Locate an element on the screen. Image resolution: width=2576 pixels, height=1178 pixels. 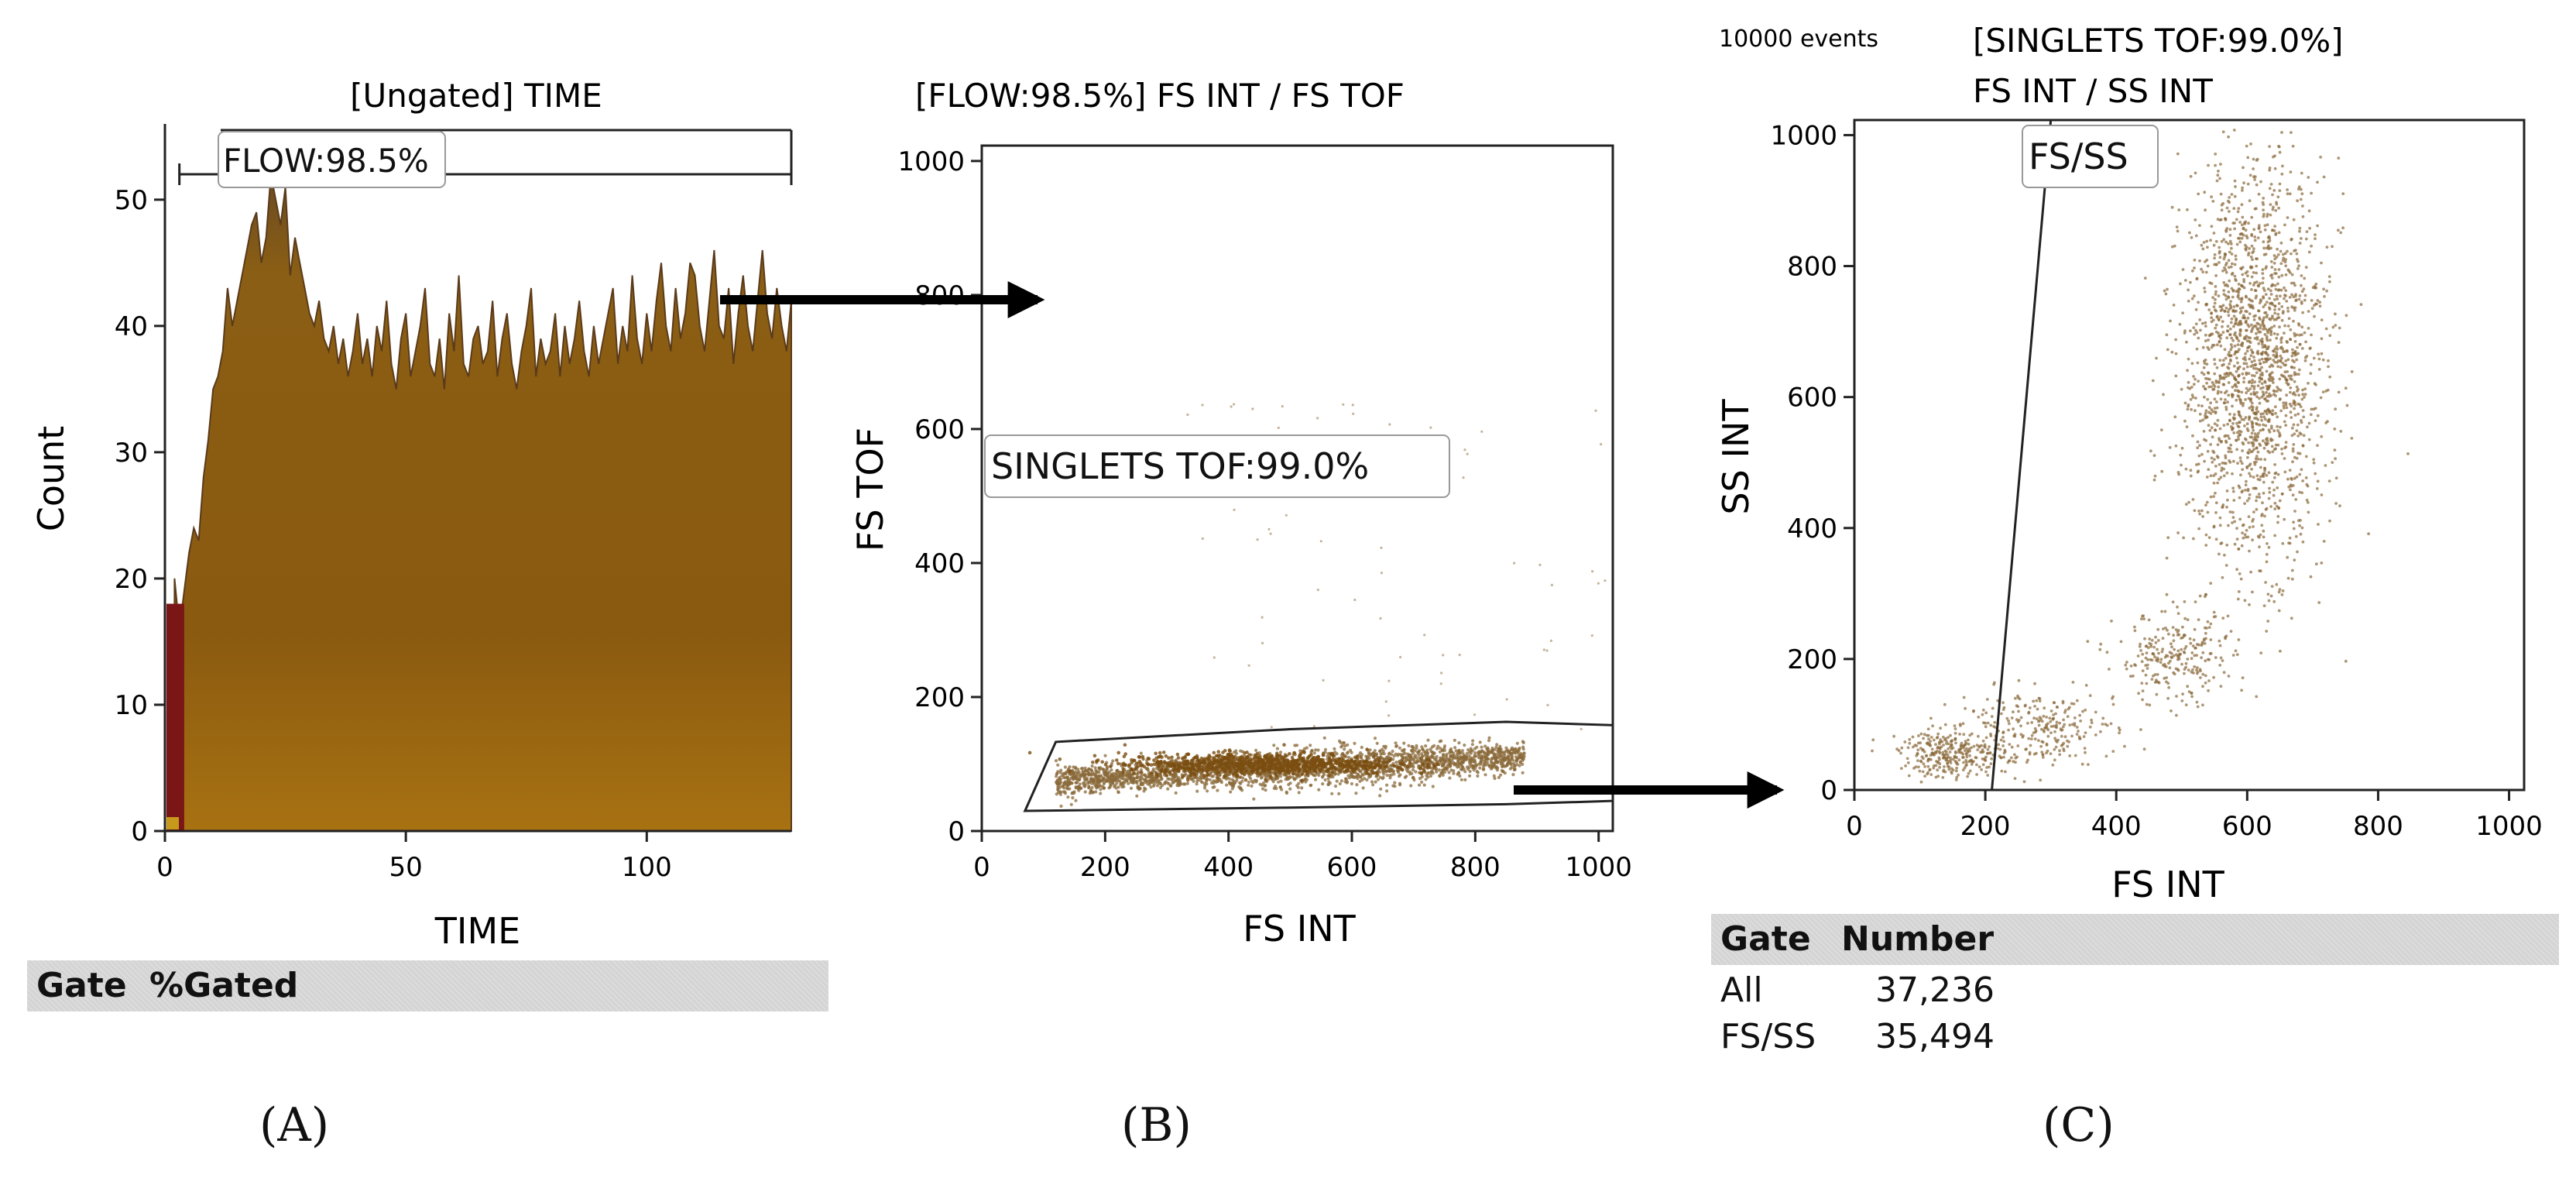
panel-b-singlets-gate: SINGLETS TOF:99.0% is located at coordinates (1299, 623).